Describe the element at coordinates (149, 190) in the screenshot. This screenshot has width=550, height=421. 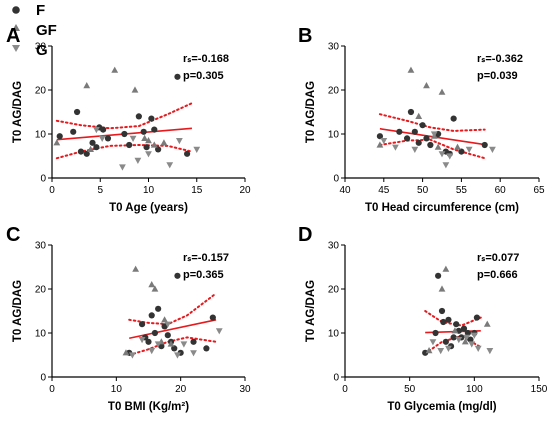
I see `x-tick-label: 10` at that location.